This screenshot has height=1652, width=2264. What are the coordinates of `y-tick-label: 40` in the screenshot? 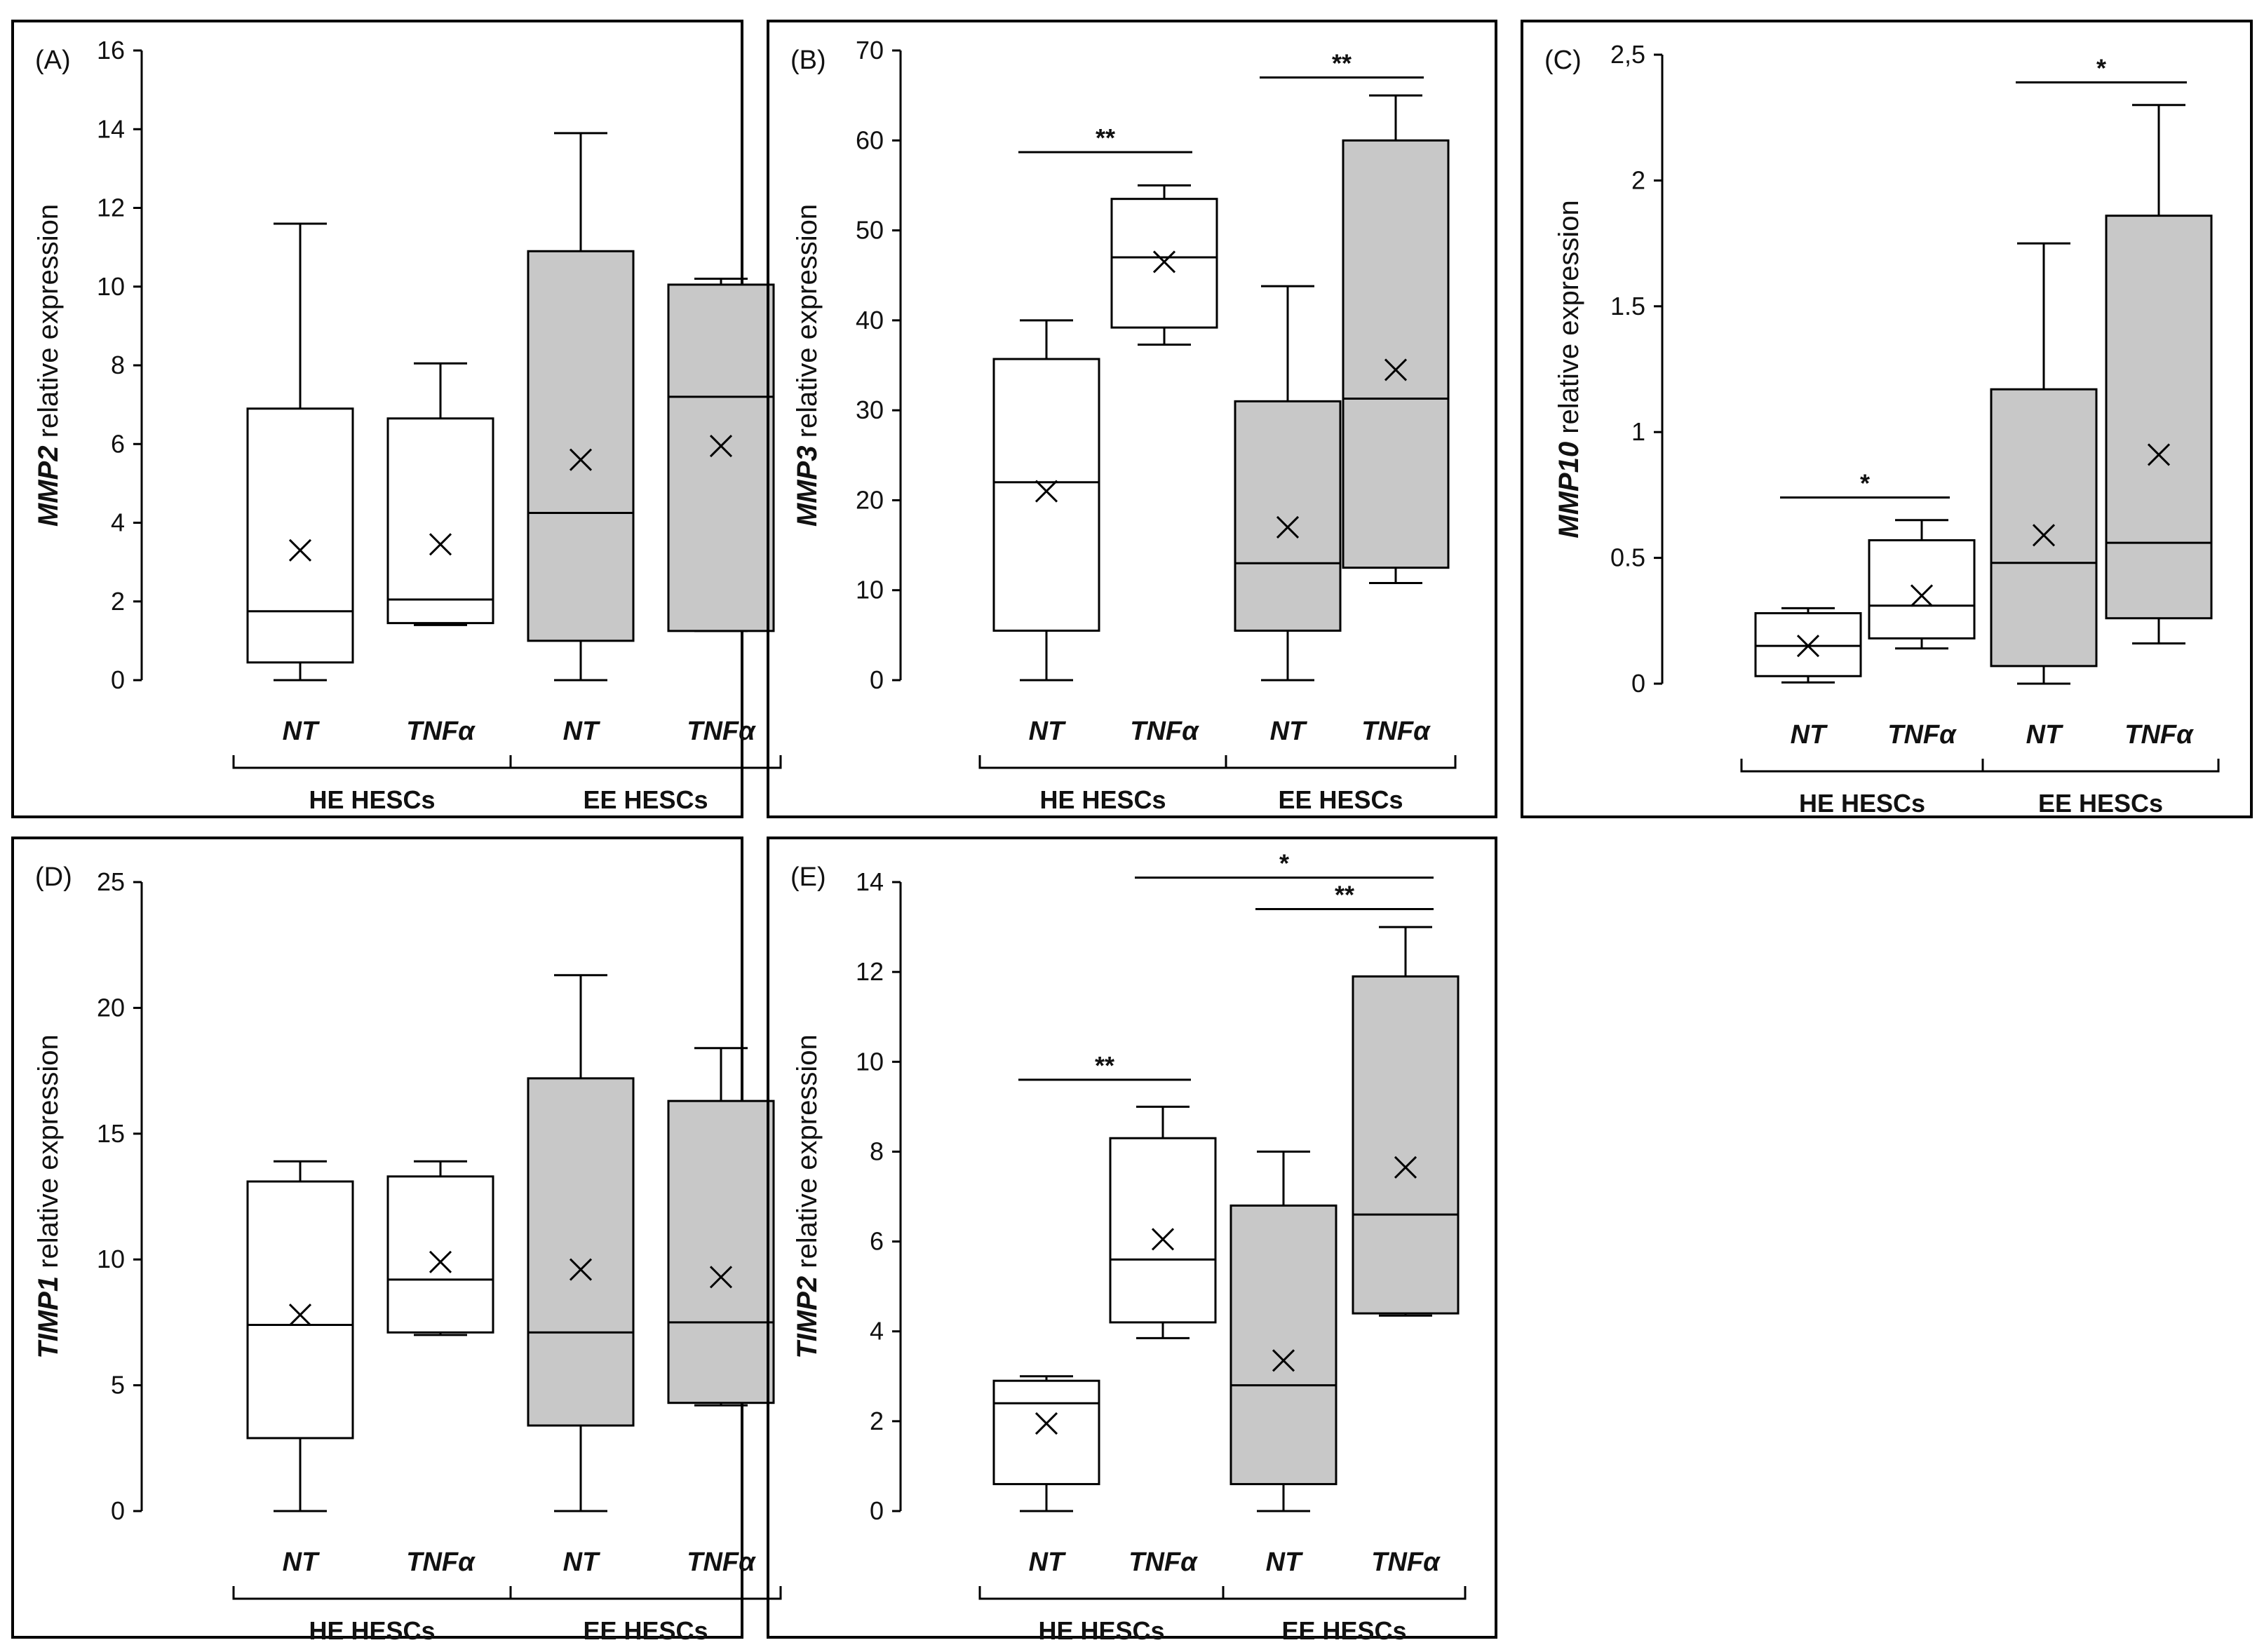 It's located at (870, 320).